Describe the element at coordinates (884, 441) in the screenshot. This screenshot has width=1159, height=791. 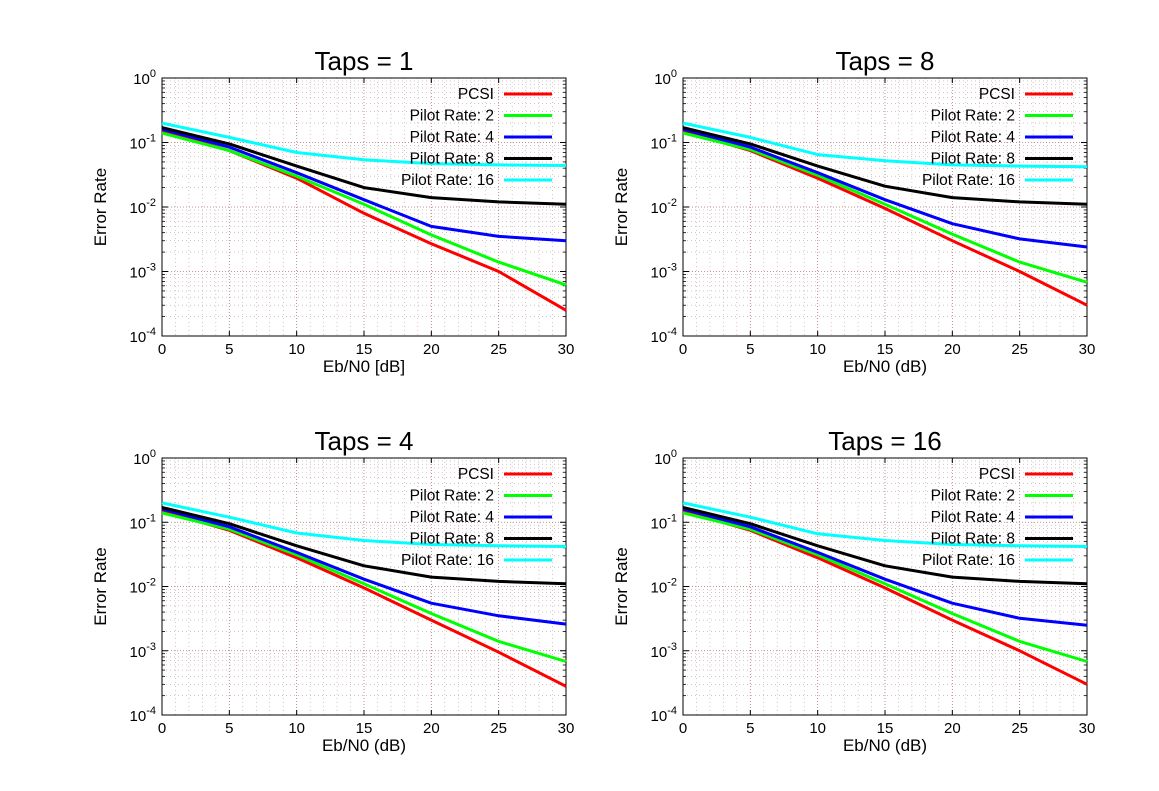
I see `chart-title: Taps = 16` at that location.